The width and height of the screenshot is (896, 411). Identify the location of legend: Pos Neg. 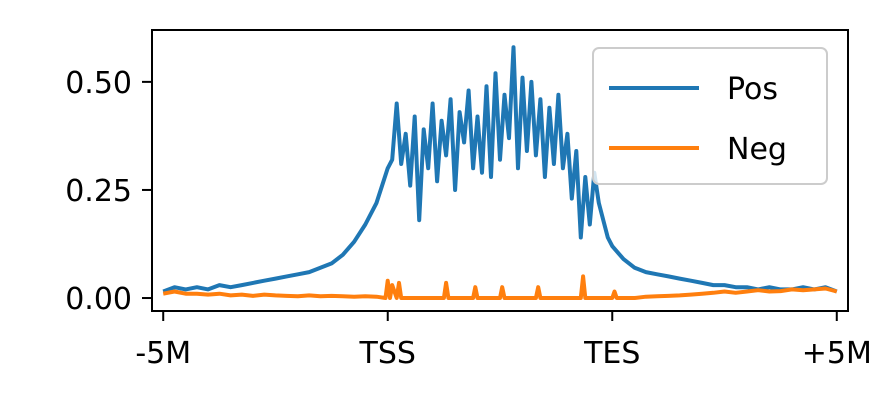
(710, 116).